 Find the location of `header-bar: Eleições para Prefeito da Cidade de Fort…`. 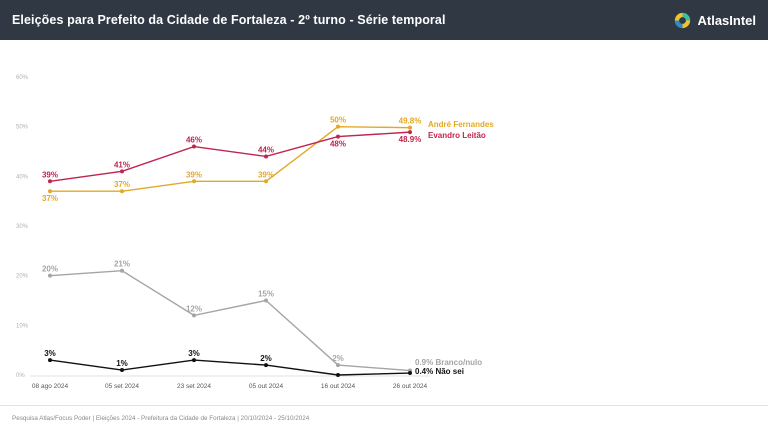

header-bar: Eleições para Prefeito da Cidade de Fort… is located at coordinates (384, 20).